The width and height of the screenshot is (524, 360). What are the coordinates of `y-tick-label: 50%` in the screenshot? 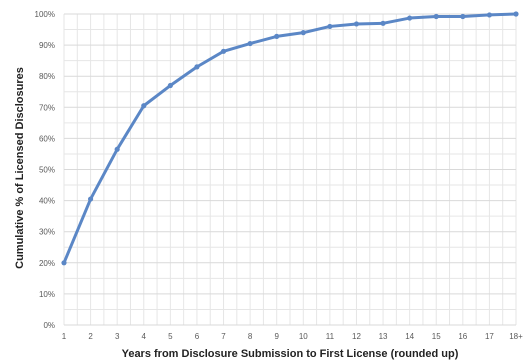 It's located at (47, 170).